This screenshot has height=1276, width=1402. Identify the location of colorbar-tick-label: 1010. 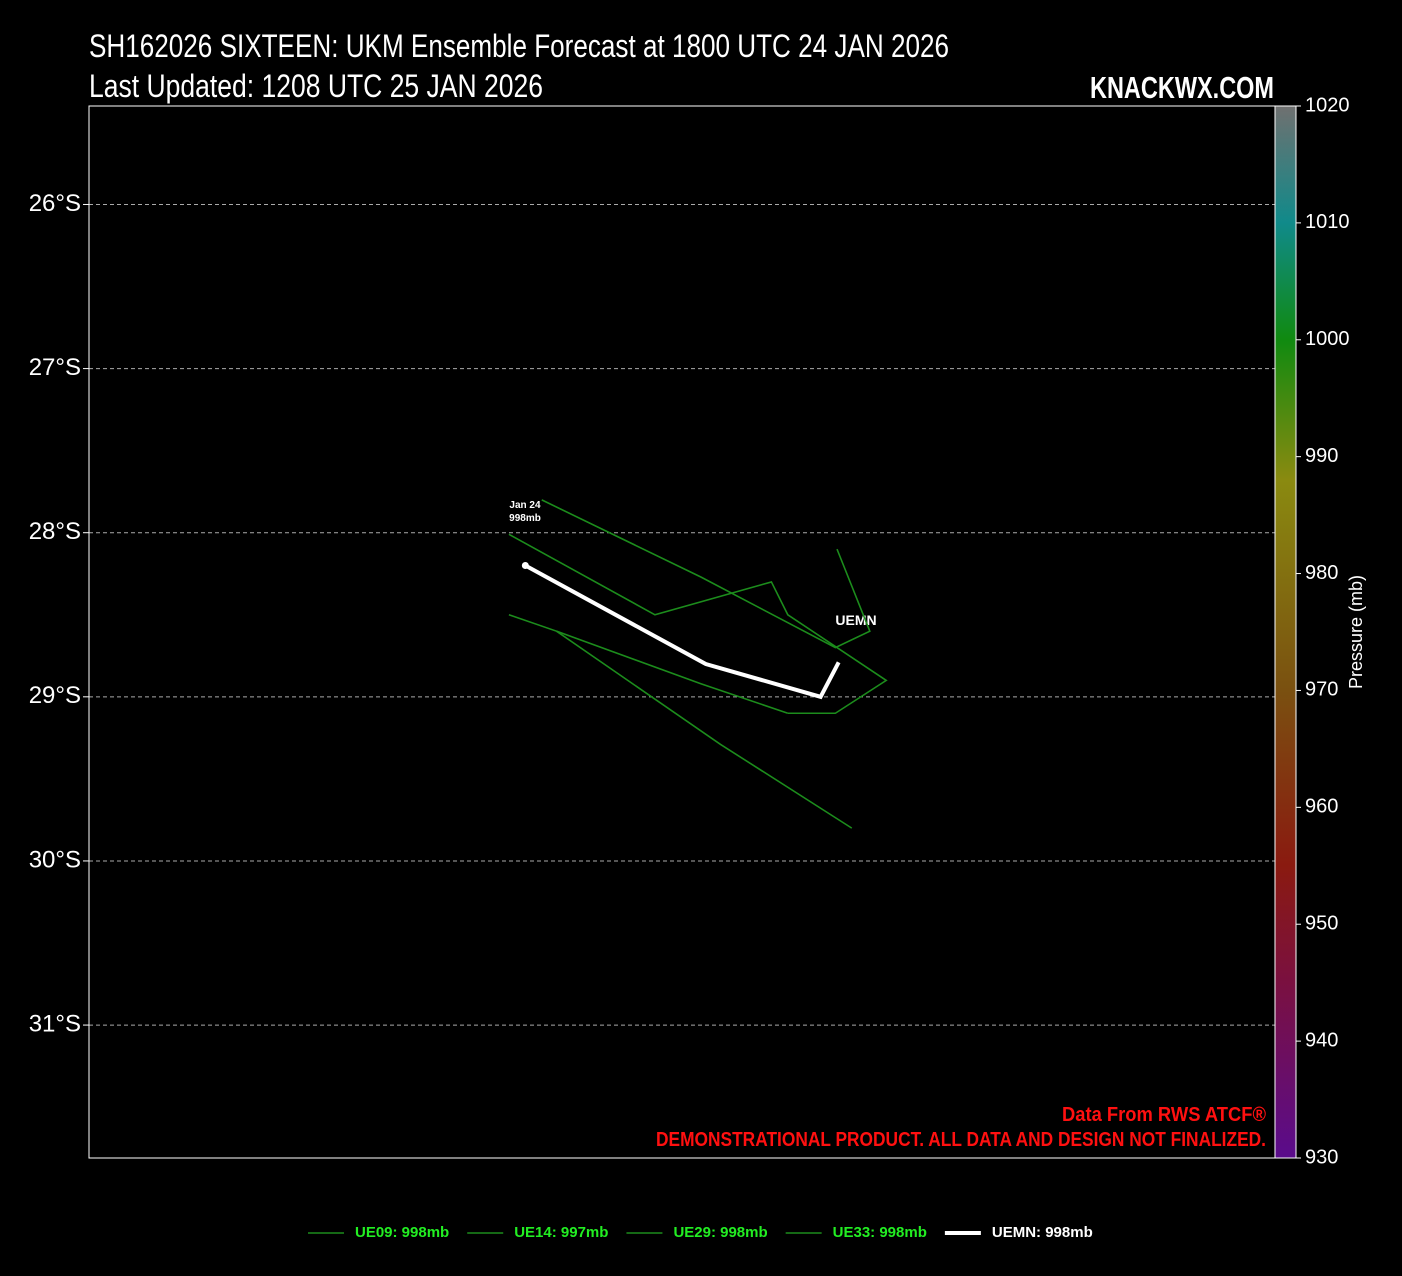
(1327, 222).